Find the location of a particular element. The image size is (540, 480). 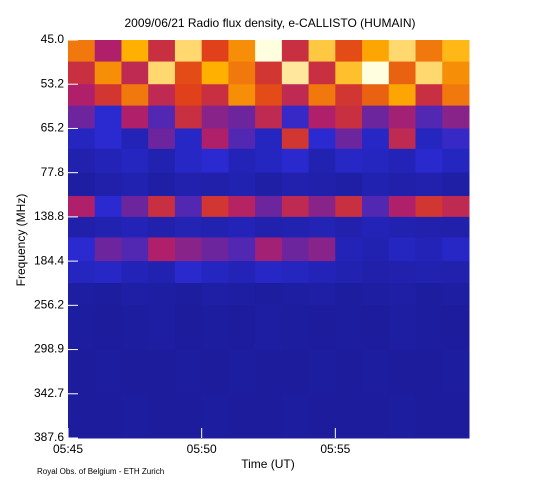

y-tick-label: 77.8 is located at coordinates (53, 172).